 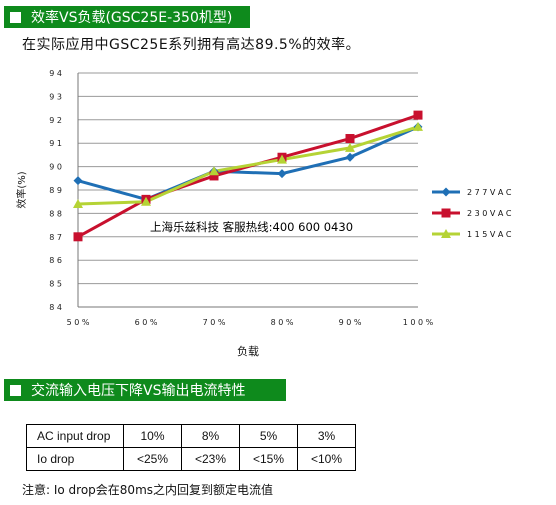 I want to click on y-tick-label: 9 3, so click(x=55, y=96).